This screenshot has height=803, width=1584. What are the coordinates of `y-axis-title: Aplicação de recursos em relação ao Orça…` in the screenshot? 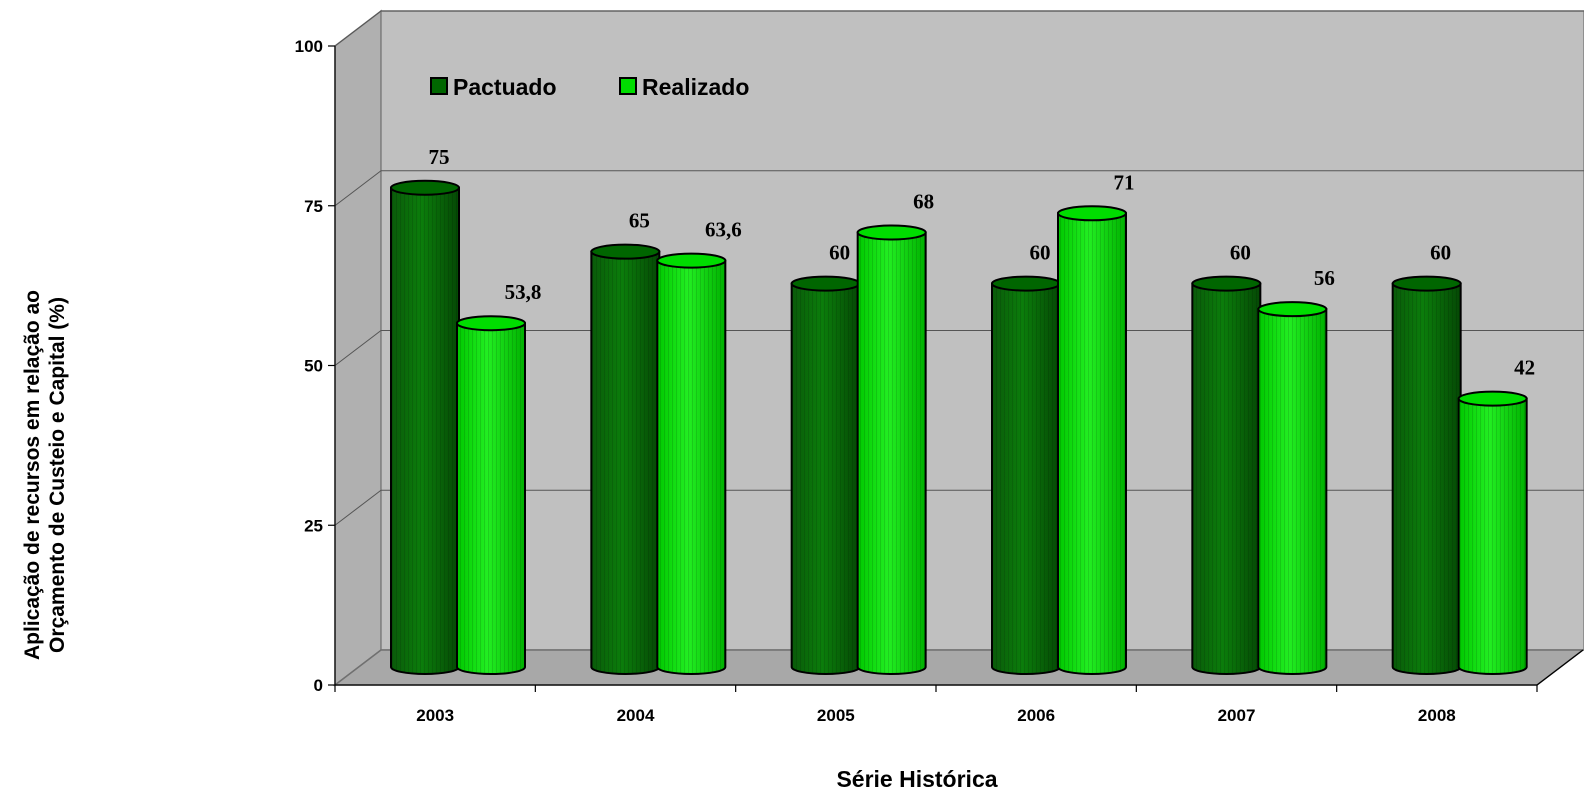 It's located at (45, 475).